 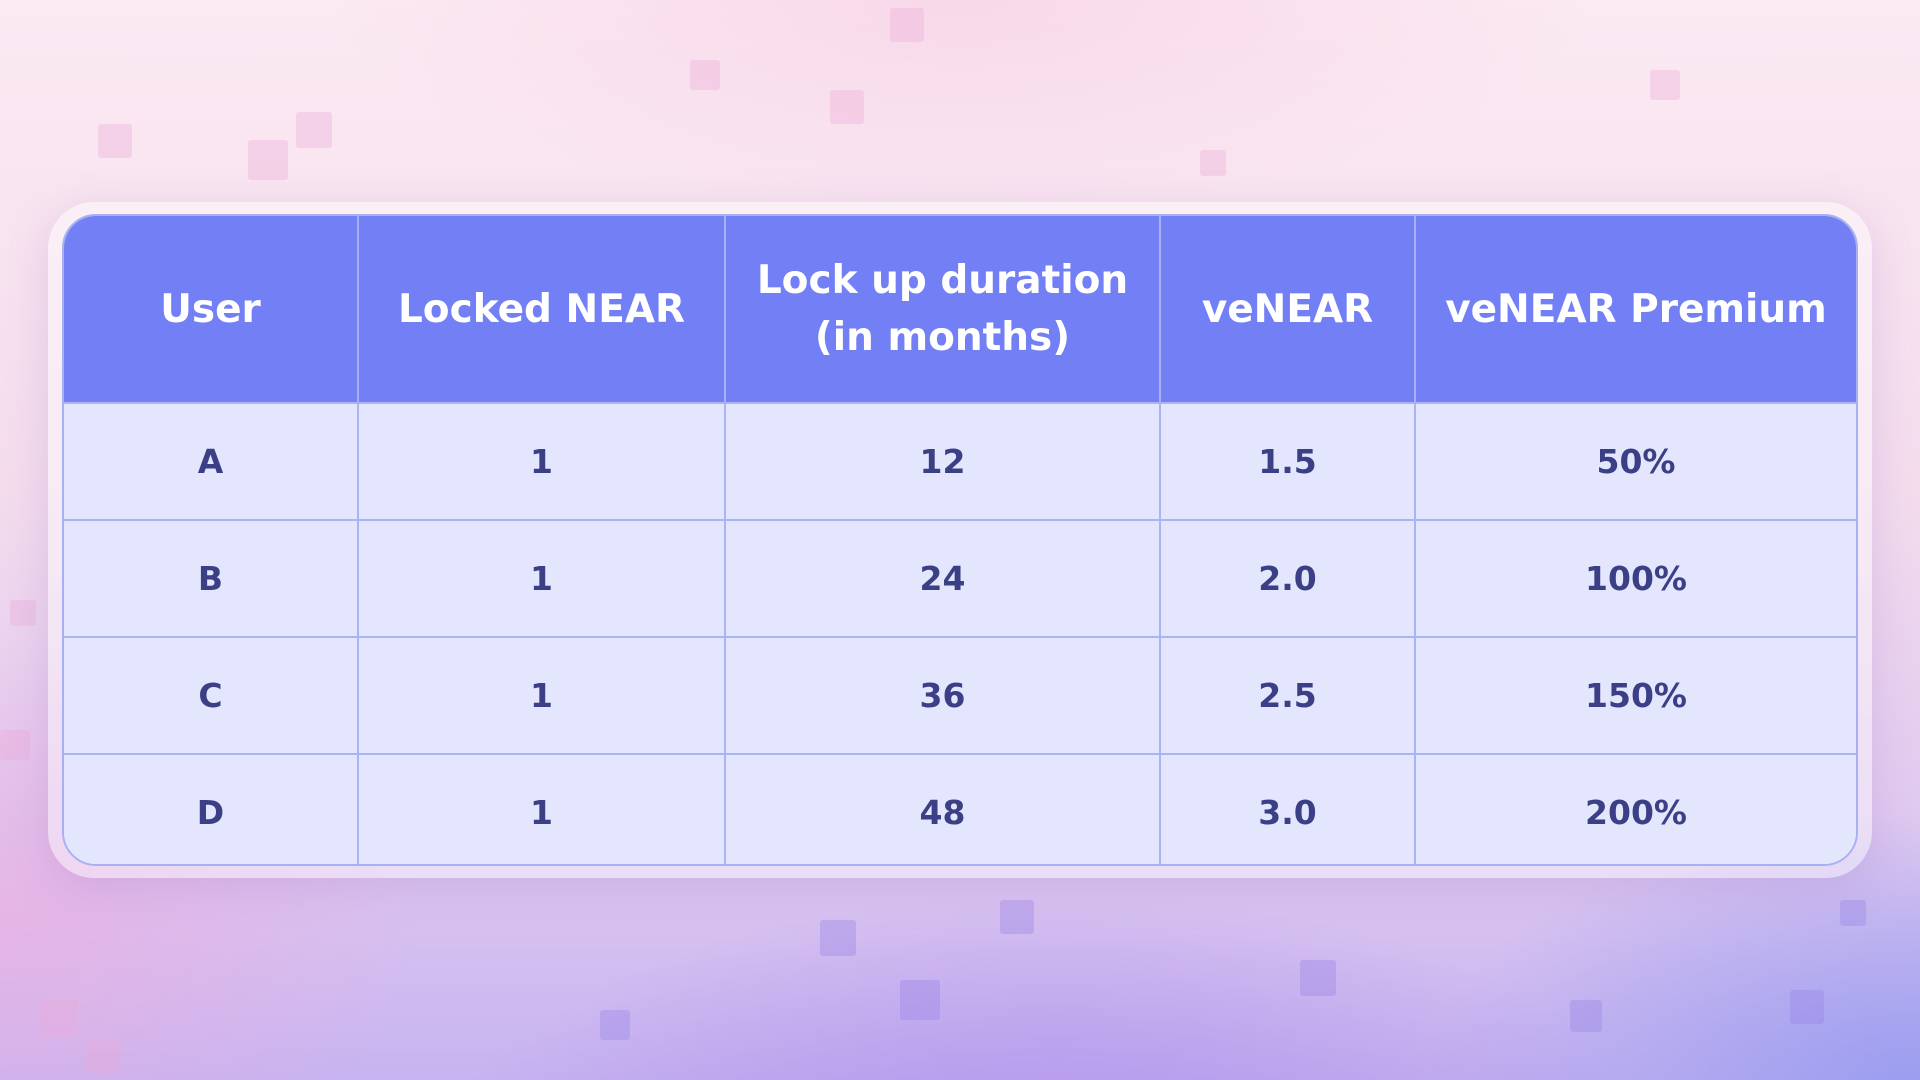 What do you see at coordinates (1635, 578) in the screenshot?
I see `cell-premium: 100%` at bounding box center [1635, 578].